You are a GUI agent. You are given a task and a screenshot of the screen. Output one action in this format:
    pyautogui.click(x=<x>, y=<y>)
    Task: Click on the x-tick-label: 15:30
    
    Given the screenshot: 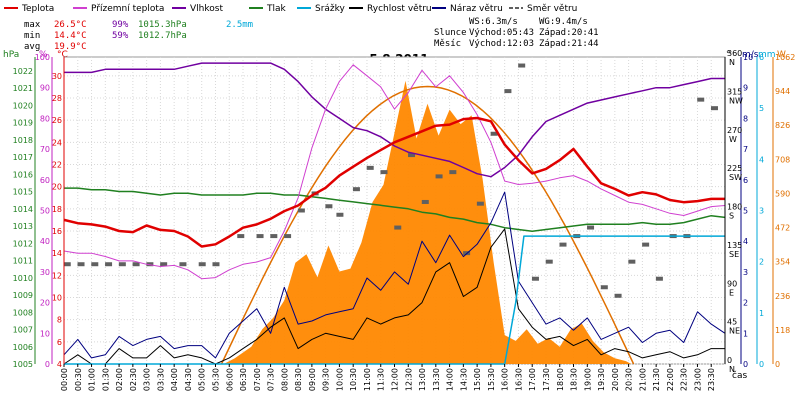 What is the action you would take?
    pyautogui.click(x=491, y=379)
    